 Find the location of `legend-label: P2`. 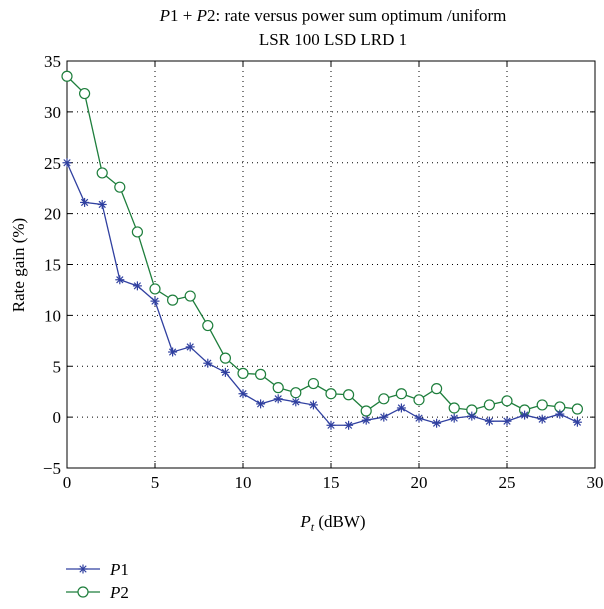

legend-label: P2 is located at coordinates (119, 592).